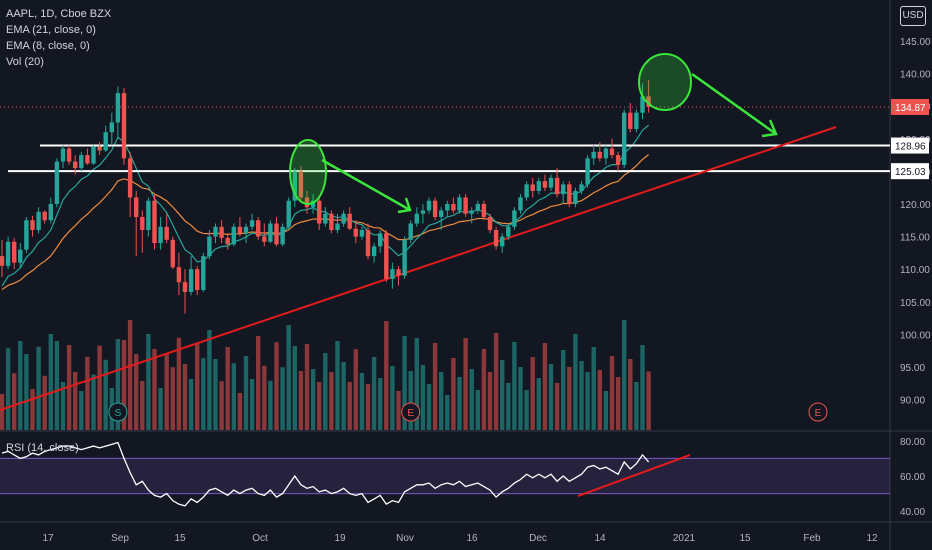 This screenshot has width=932, height=550. What do you see at coordinates (48, 46) in the screenshot?
I see `ema8-label: EMA (8, close, 0)` at bounding box center [48, 46].